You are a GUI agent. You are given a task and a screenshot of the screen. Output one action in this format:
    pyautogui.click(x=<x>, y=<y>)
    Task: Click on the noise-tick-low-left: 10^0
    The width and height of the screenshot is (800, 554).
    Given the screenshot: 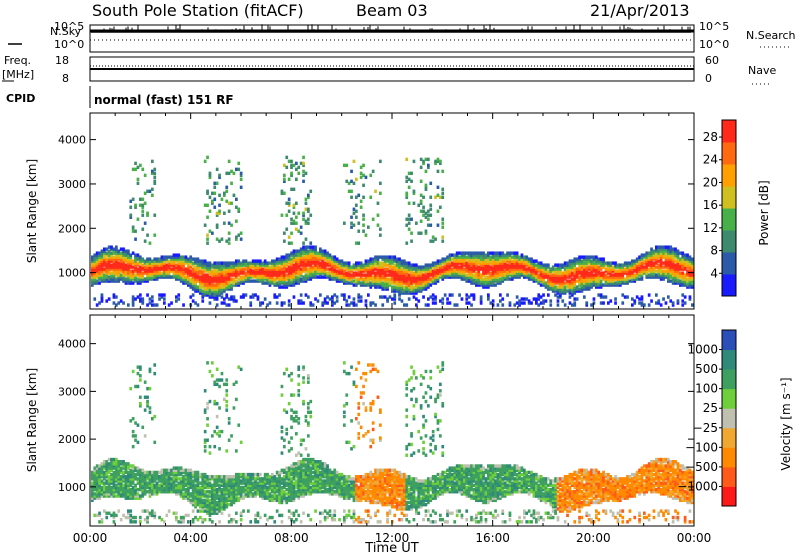 What is the action you would take?
    pyautogui.click(x=69, y=44)
    